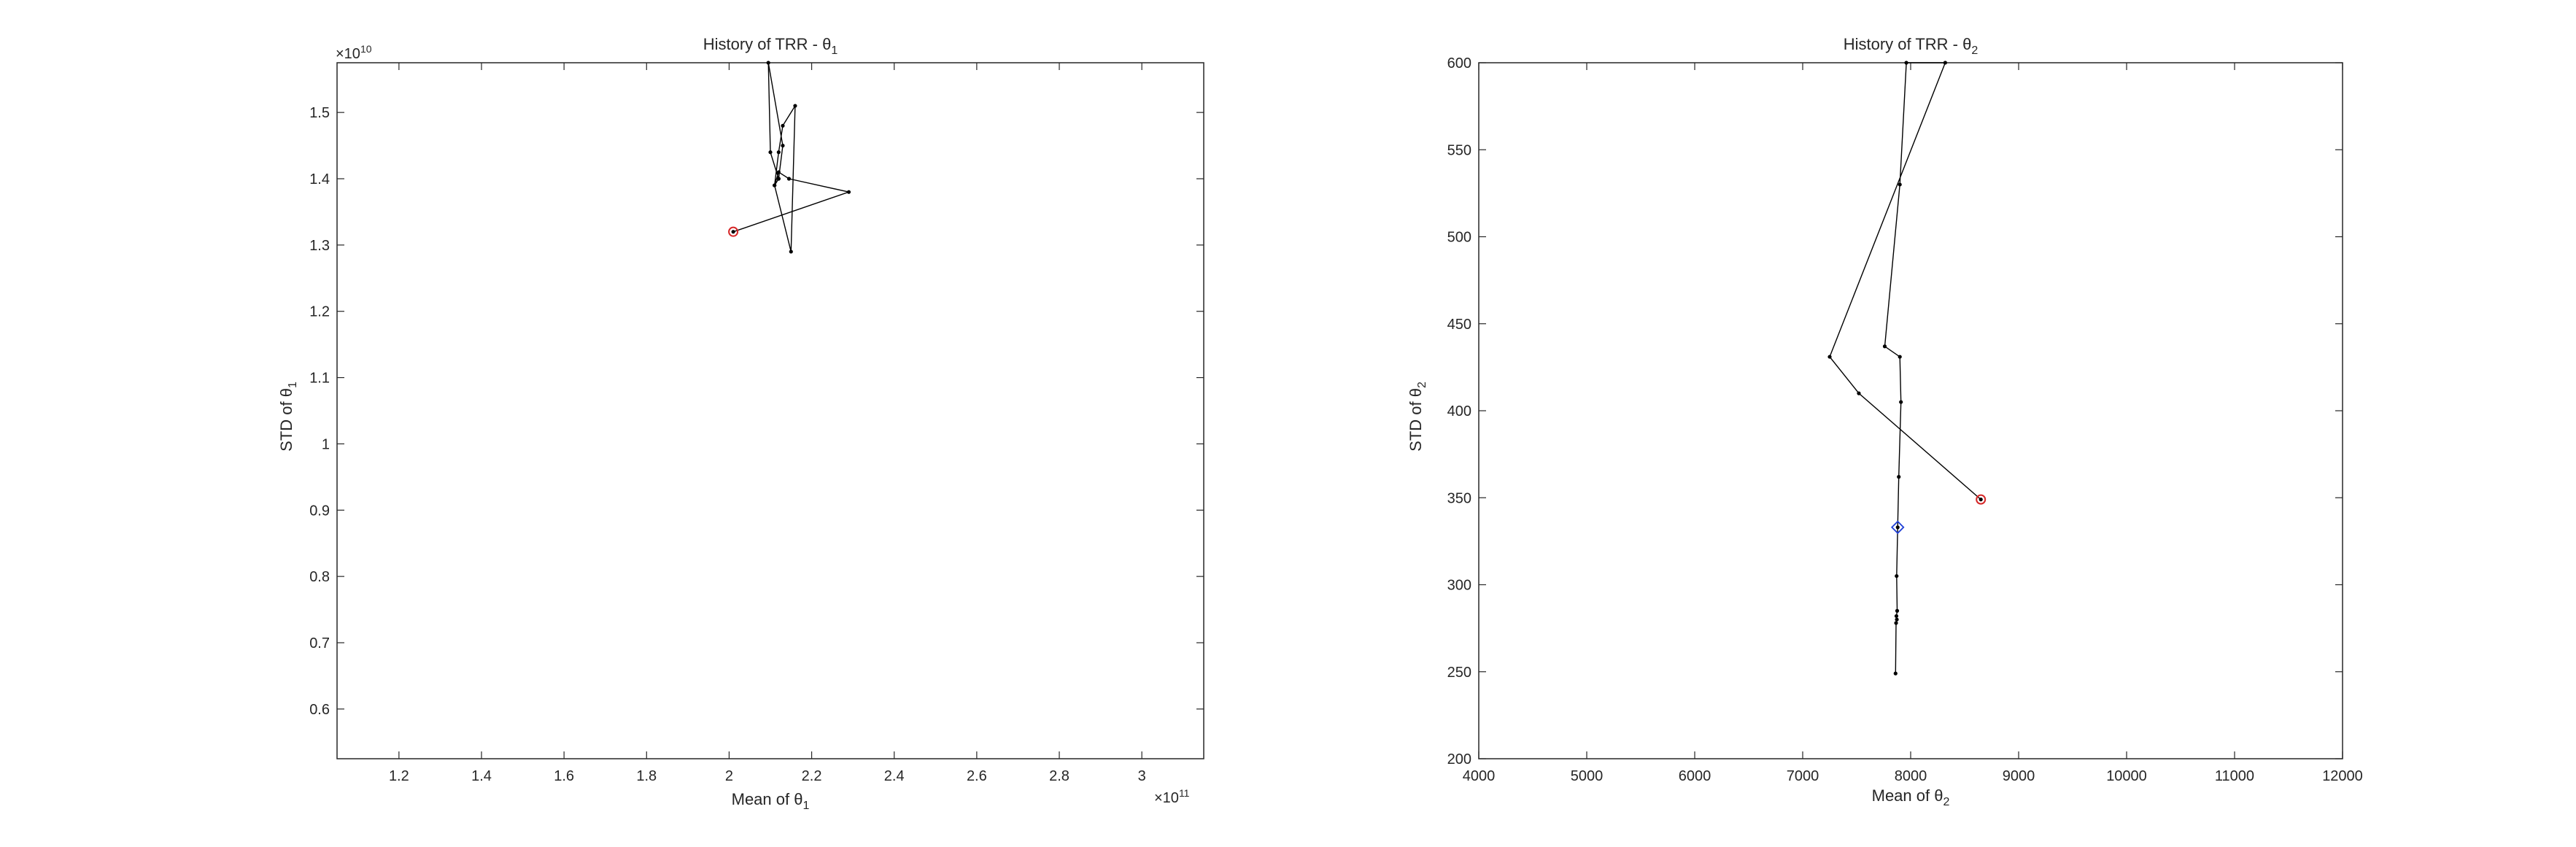  Describe the element at coordinates (319, 511) in the screenshot. I see `chart1-y-tick-label: 0.9` at that location.